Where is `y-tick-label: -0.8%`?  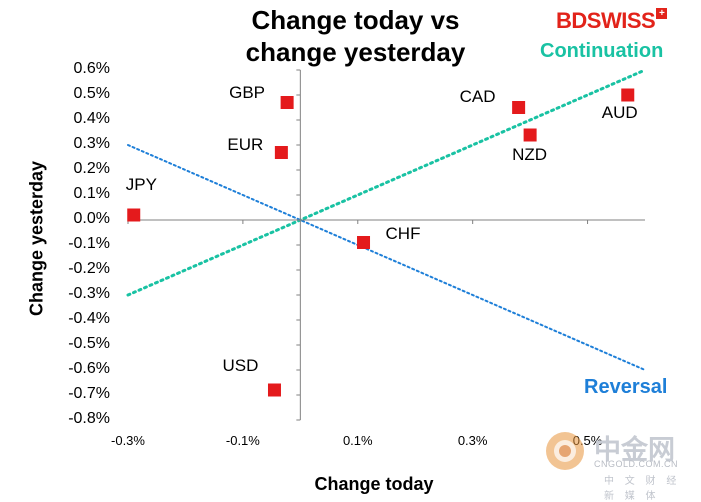 y-tick-label: -0.8% is located at coordinates (89, 418).